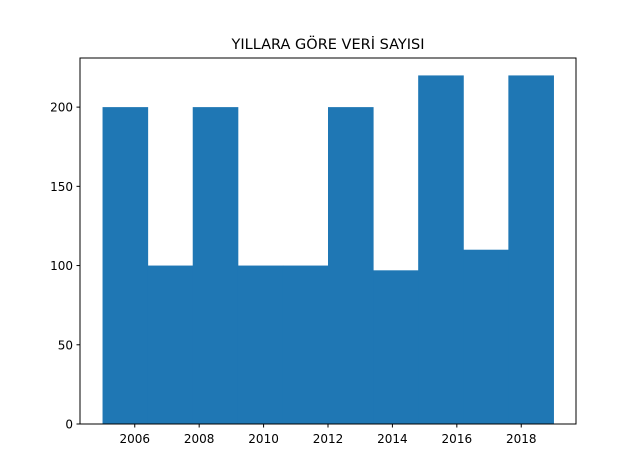 The height and width of the screenshot is (476, 640). What do you see at coordinates (521, 439) in the screenshot?
I see `x-tick-label: 2018` at bounding box center [521, 439].